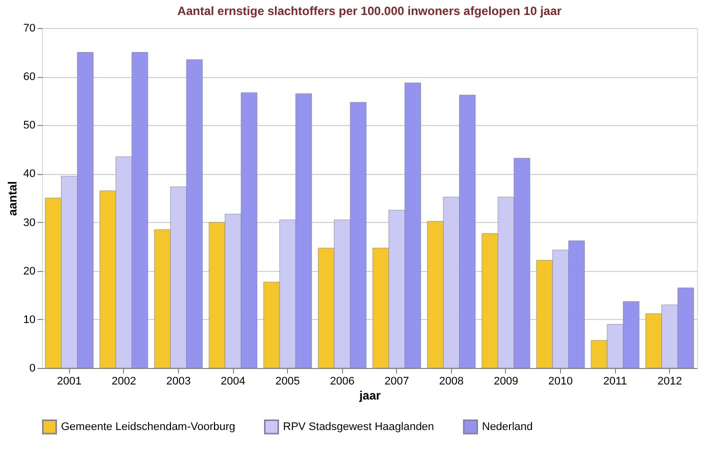 This screenshot has width=728, height=457. I want to click on x-tick-label: 2011, so click(615, 382).